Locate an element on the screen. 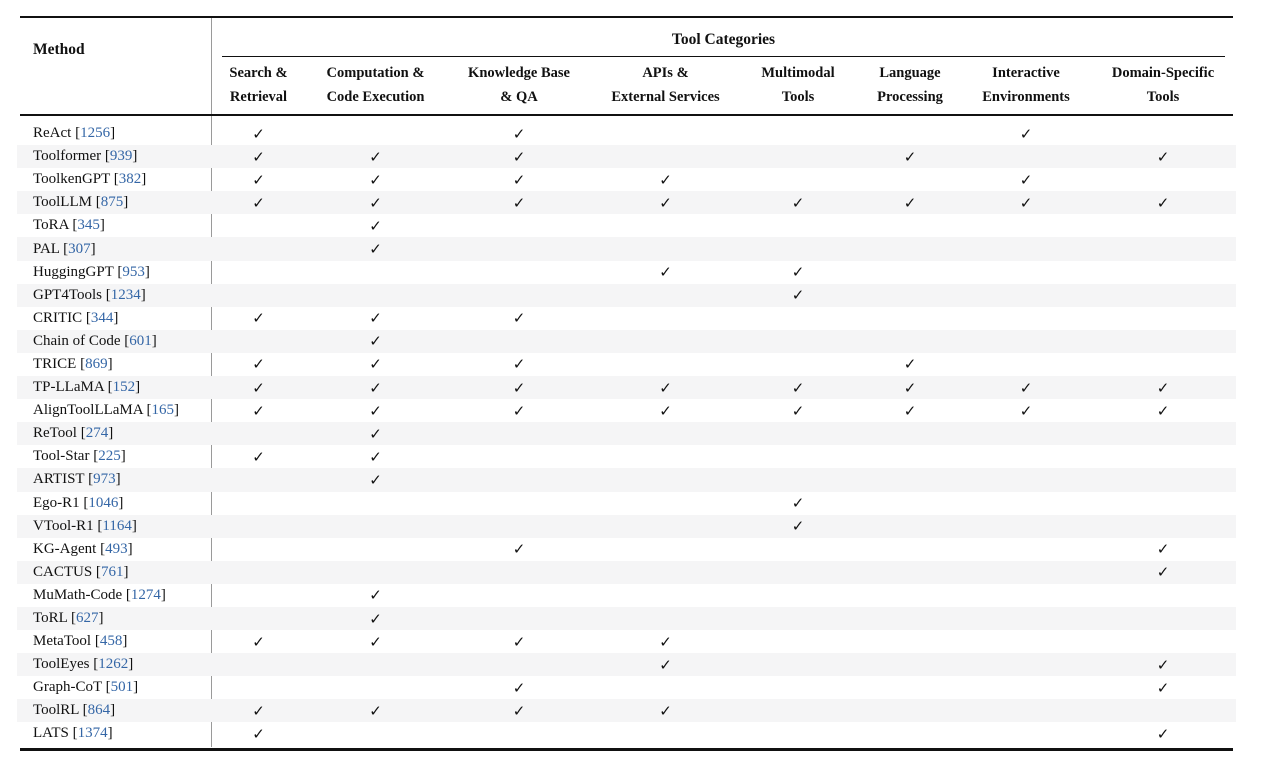 This screenshot has width=1268, height=774. citation-link: 382 is located at coordinates (130, 179).